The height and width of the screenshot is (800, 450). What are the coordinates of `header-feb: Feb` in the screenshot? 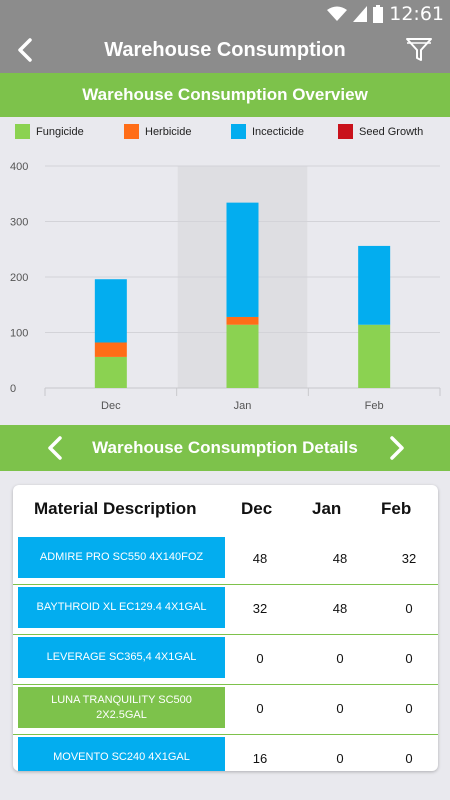 It's located at (396, 508).